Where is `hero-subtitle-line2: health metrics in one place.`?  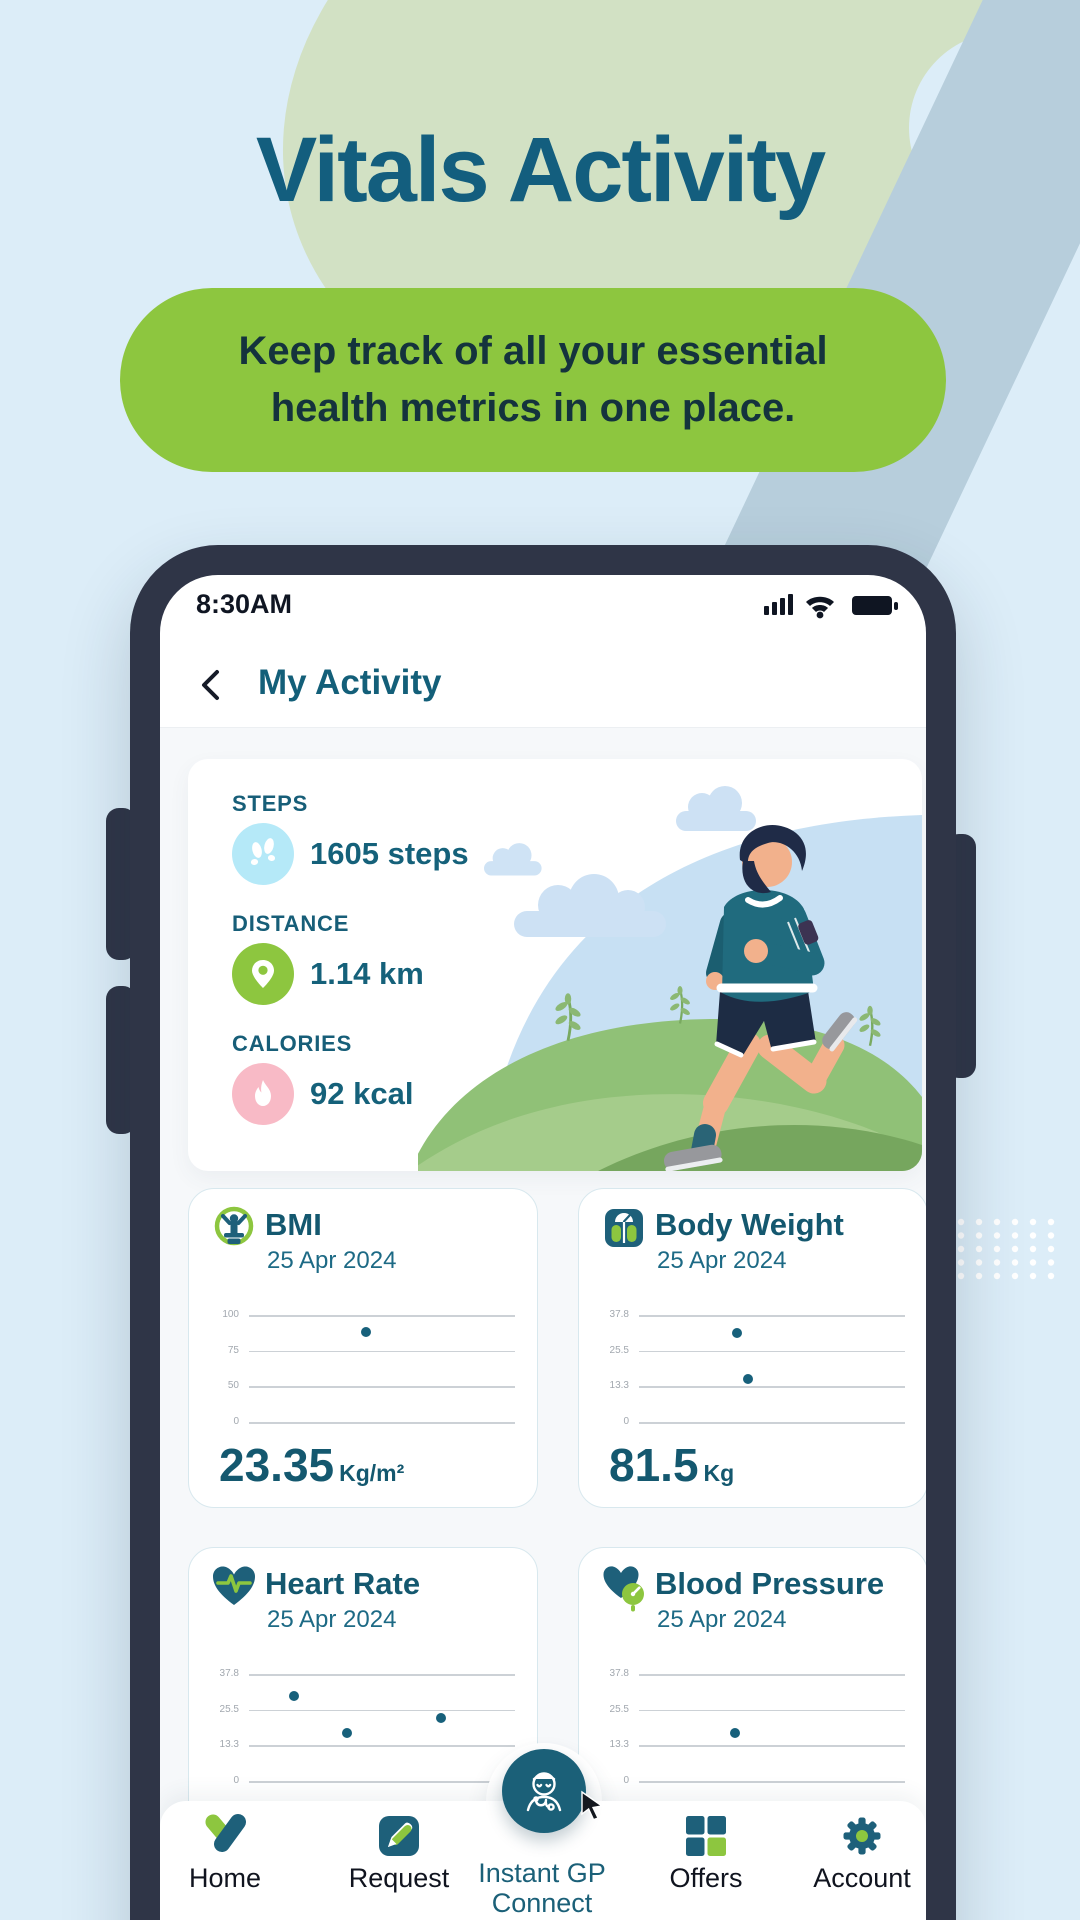 hero-subtitle-line2: health metrics in one place. is located at coordinates (533, 408).